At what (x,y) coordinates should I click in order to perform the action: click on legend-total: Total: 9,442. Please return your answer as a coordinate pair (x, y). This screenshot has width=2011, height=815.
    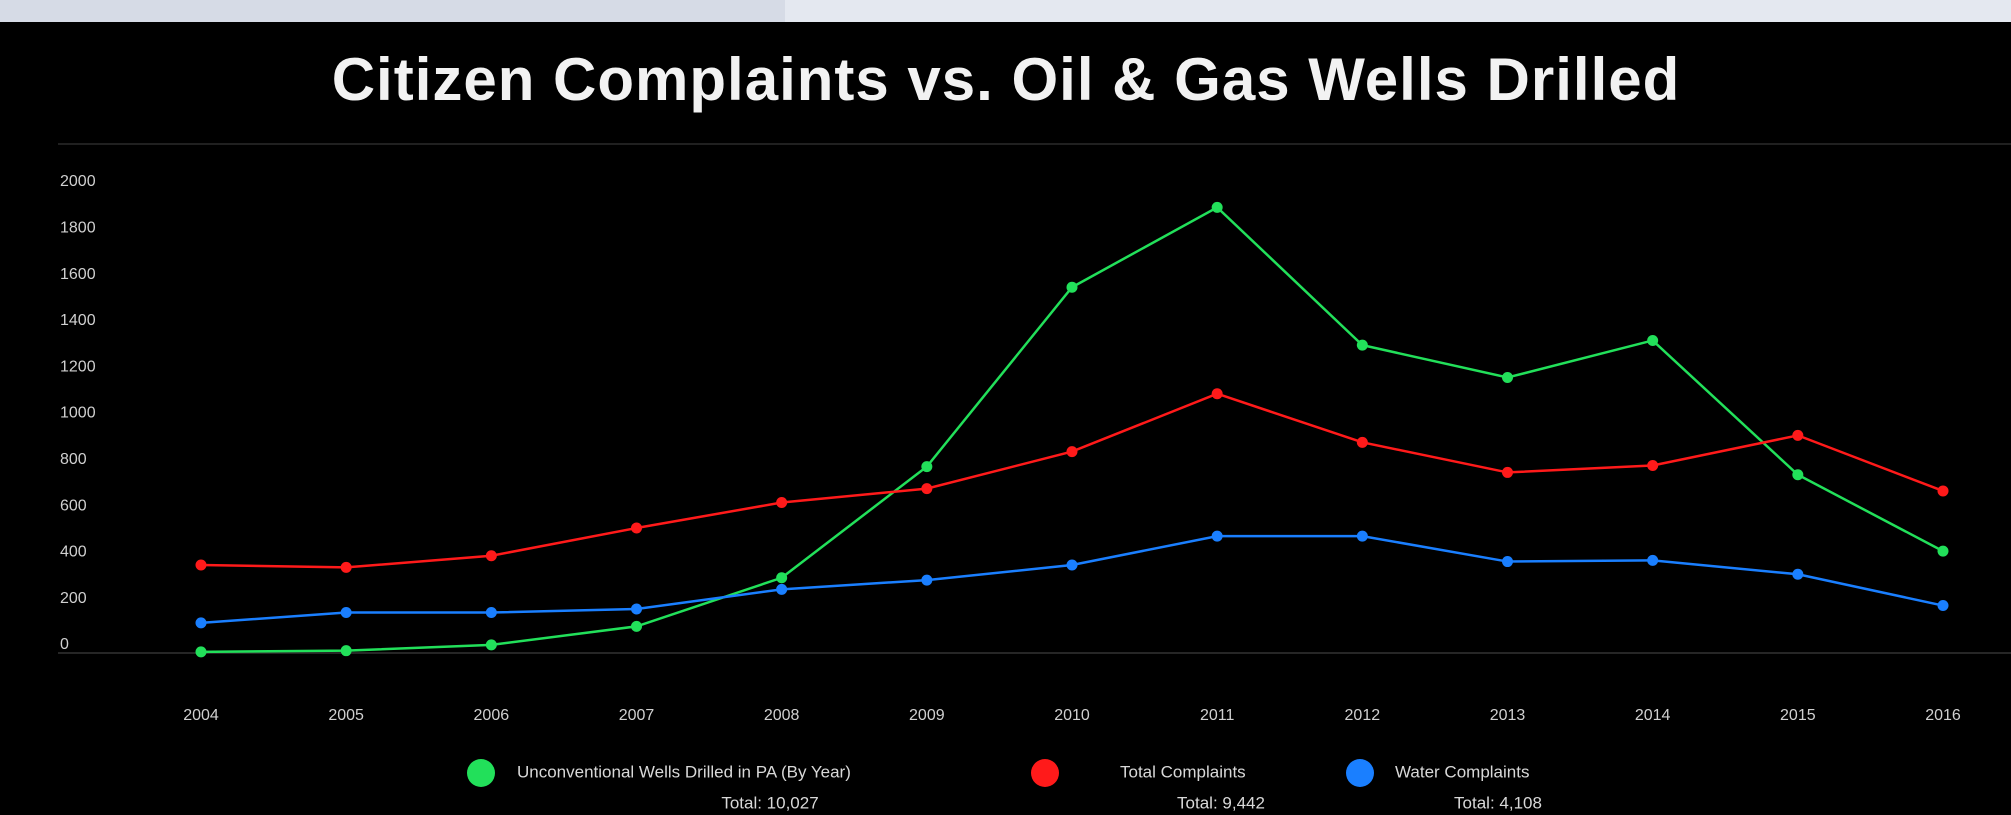
    Looking at the image, I should click on (1221, 802).